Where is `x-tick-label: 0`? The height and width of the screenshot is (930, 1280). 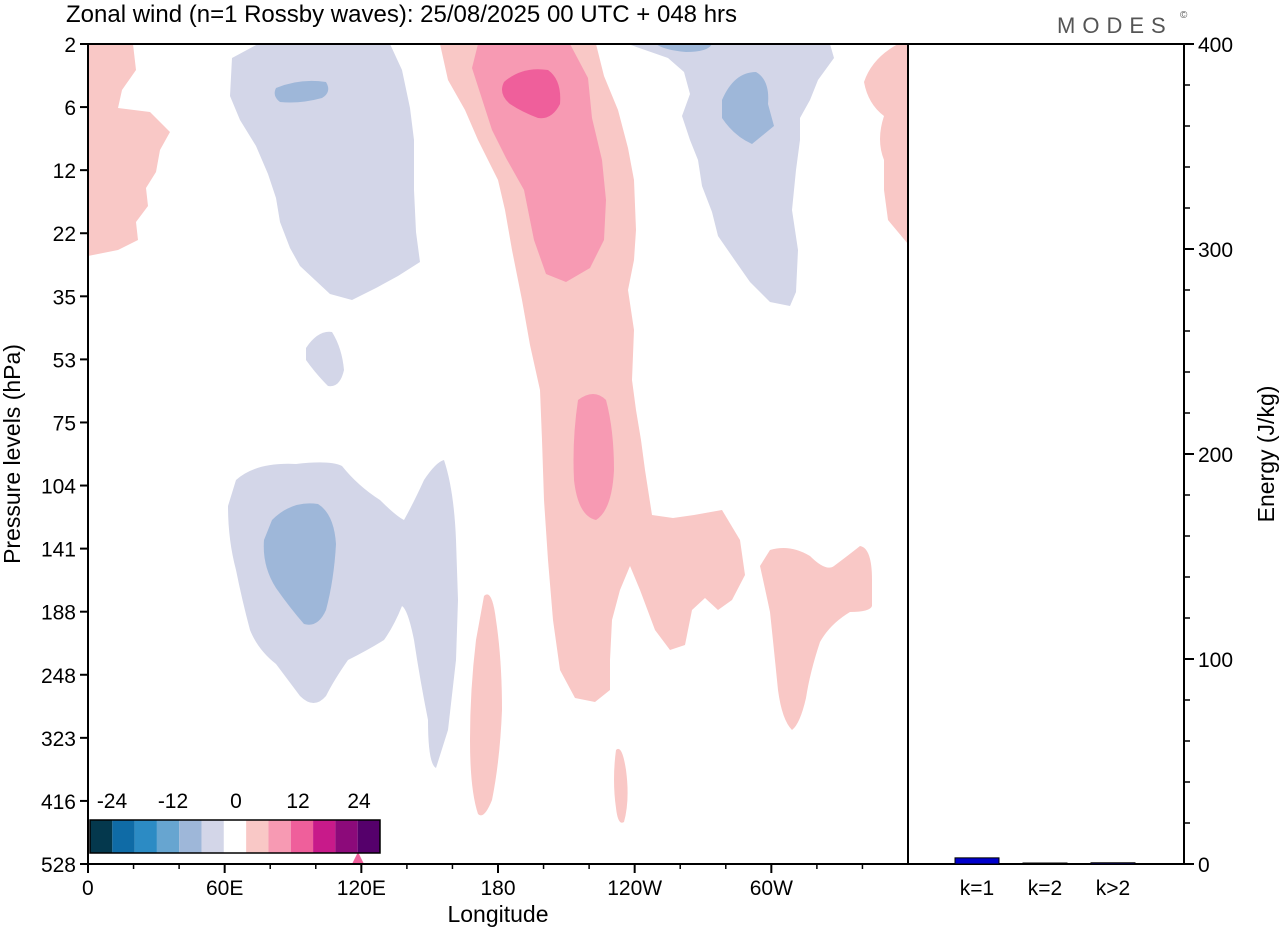 x-tick-label: 0 is located at coordinates (88, 888).